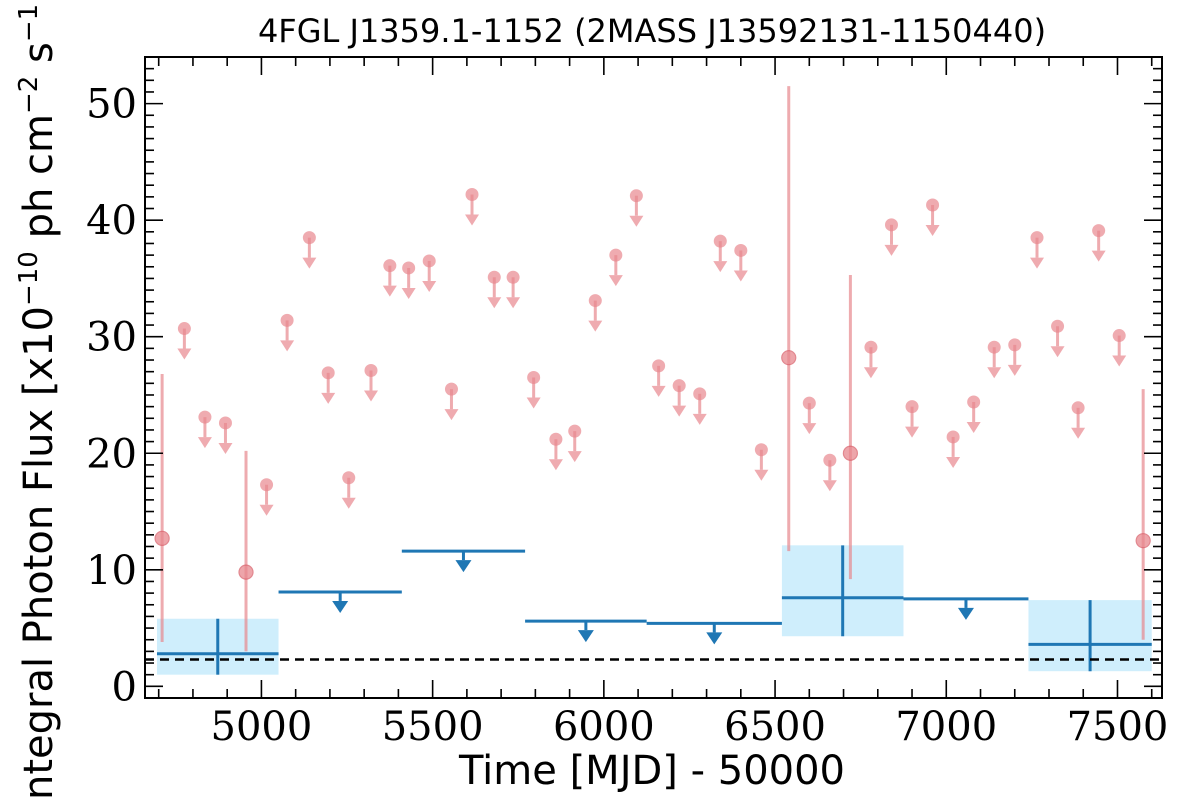 This screenshot has height=800, width=1200. What do you see at coordinates (651, 771) in the screenshot?
I see `x-axis-label: Time [MJD] - 50000` at bounding box center [651, 771].